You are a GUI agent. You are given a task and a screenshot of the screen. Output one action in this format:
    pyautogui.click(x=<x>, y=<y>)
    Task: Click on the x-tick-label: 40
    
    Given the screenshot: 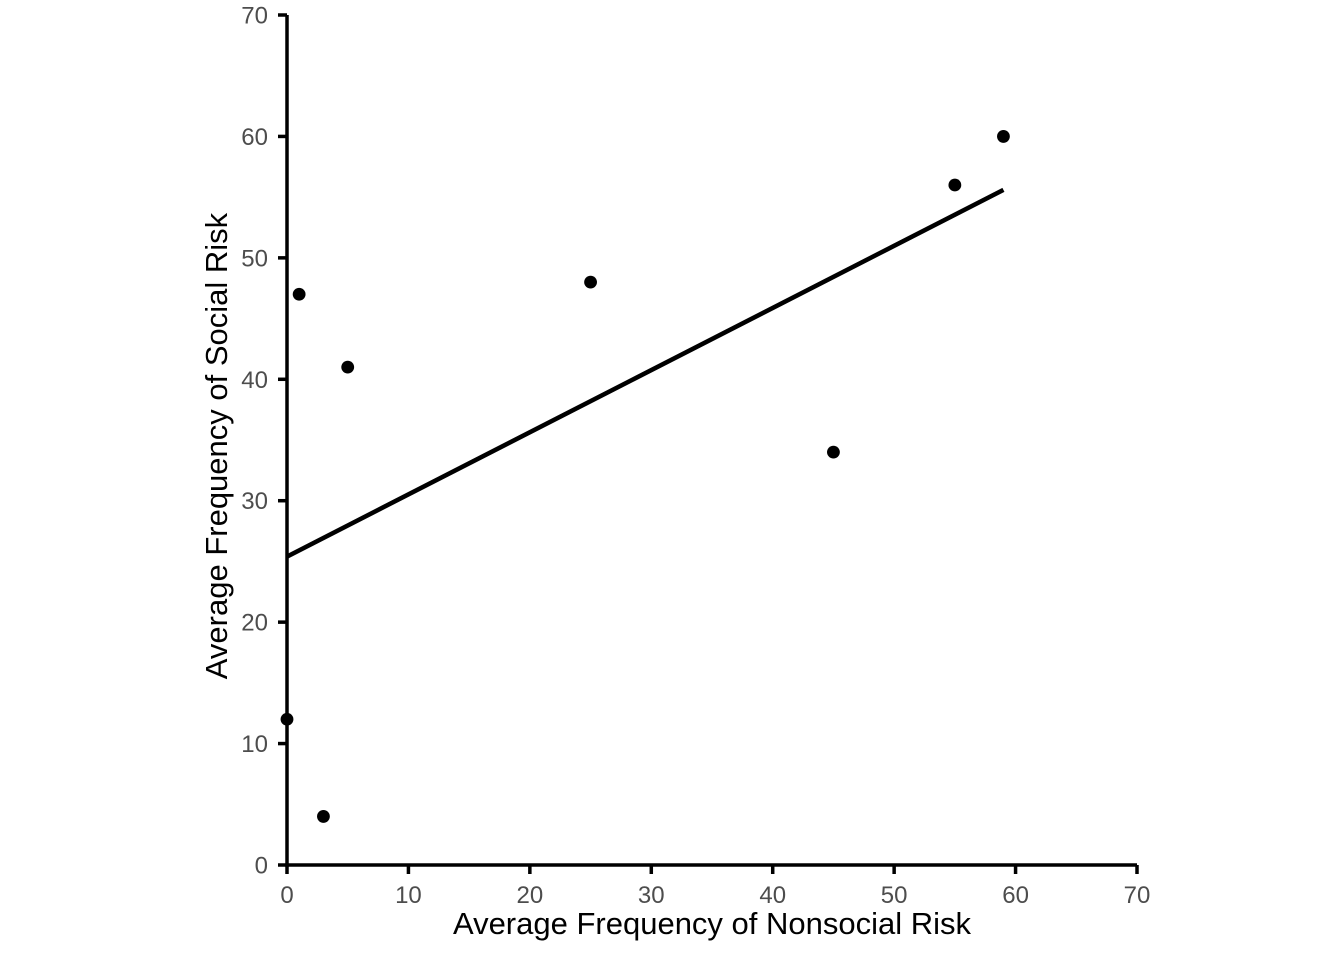 What is the action you would take?
    pyautogui.click(x=772, y=895)
    